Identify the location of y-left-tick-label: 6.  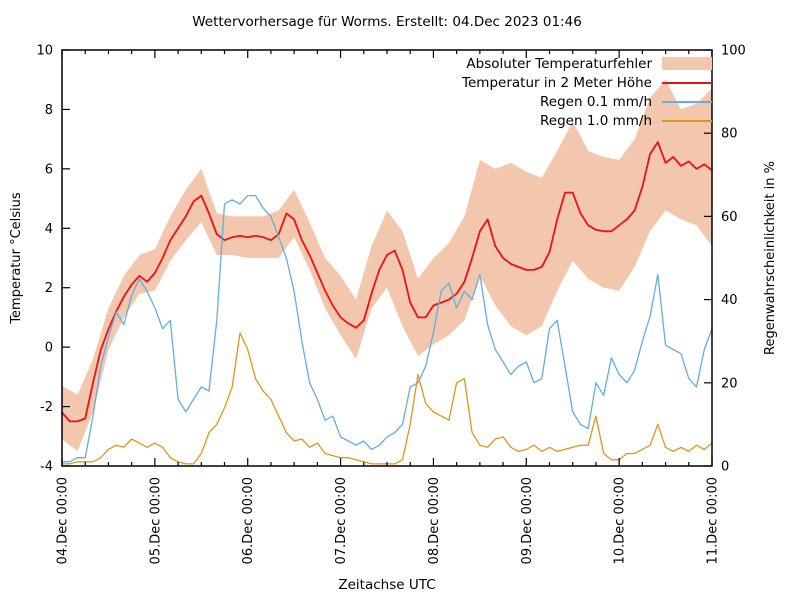
(49, 169).